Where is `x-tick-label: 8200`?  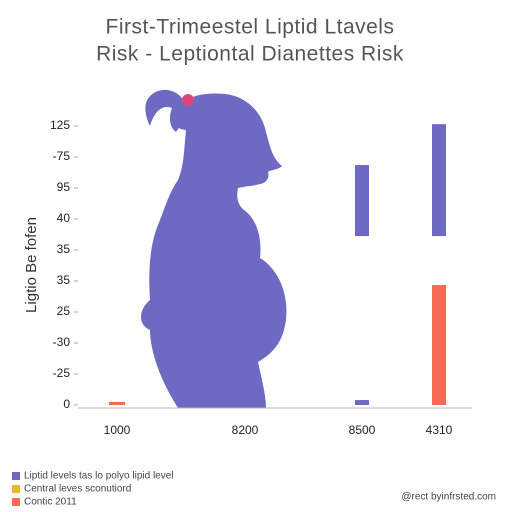 x-tick-label: 8200 is located at coordinates (245, 430).